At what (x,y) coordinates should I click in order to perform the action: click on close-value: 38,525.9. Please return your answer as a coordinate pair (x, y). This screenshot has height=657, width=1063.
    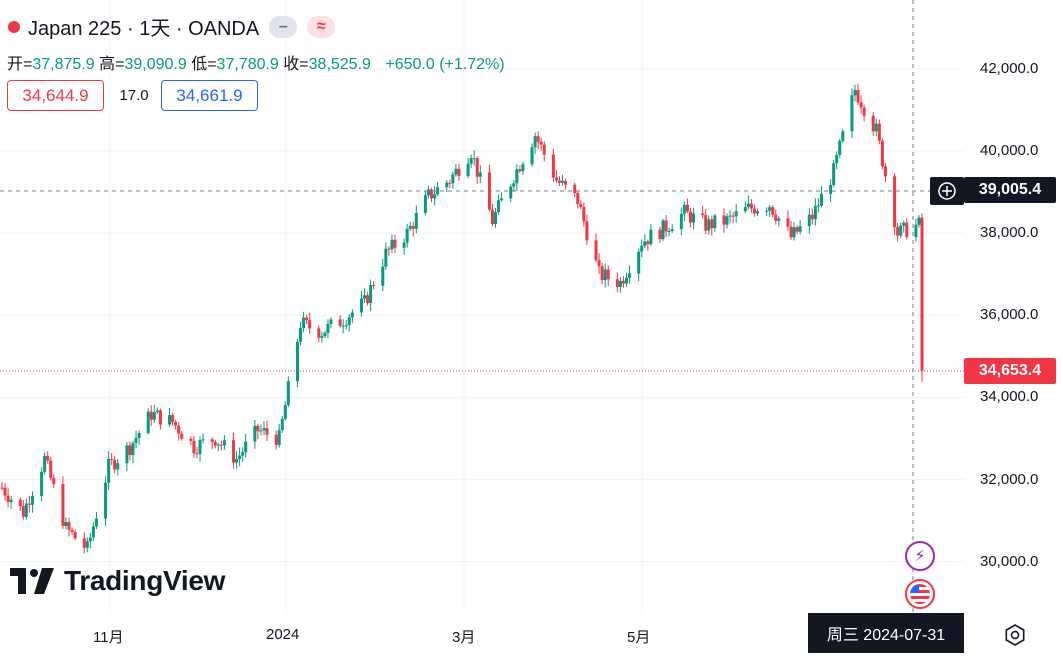
    Looking at the image, I should click on (339, 64).